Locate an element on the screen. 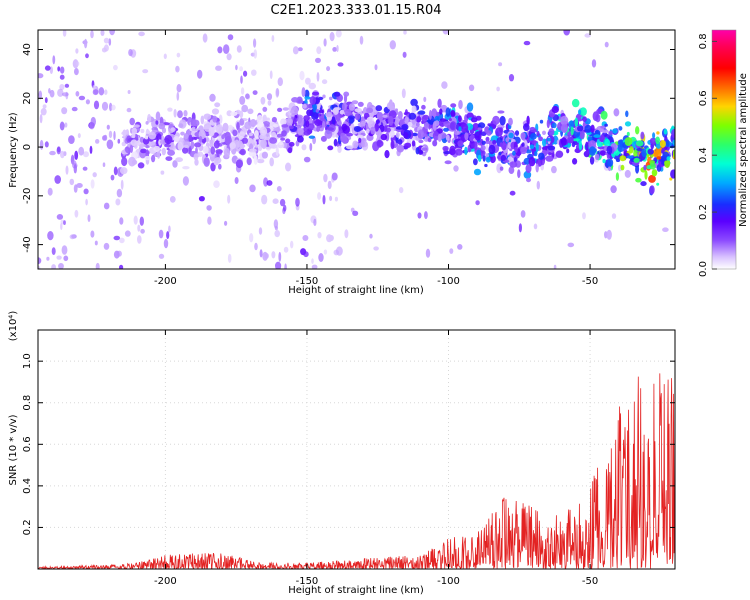 The height and width of the screenshot is (600, 750). spectrogram-x-tick-label: -100 is located at coordinates (448, 281).